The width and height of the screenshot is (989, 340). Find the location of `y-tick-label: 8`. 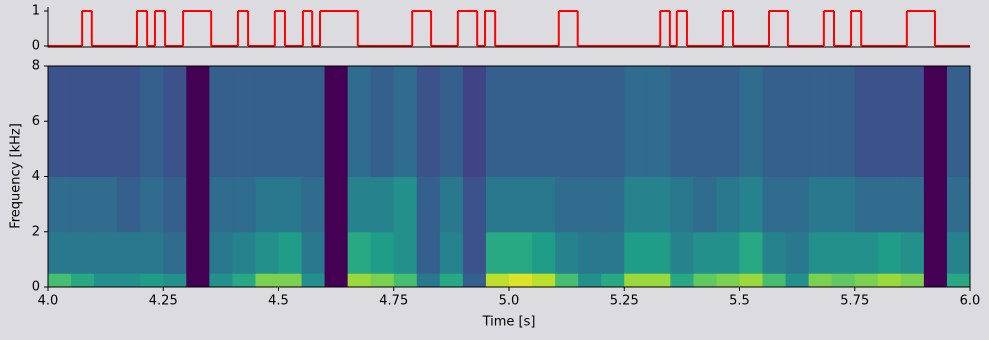

y-tick-label: 8 is located at coordinates (36, 66).